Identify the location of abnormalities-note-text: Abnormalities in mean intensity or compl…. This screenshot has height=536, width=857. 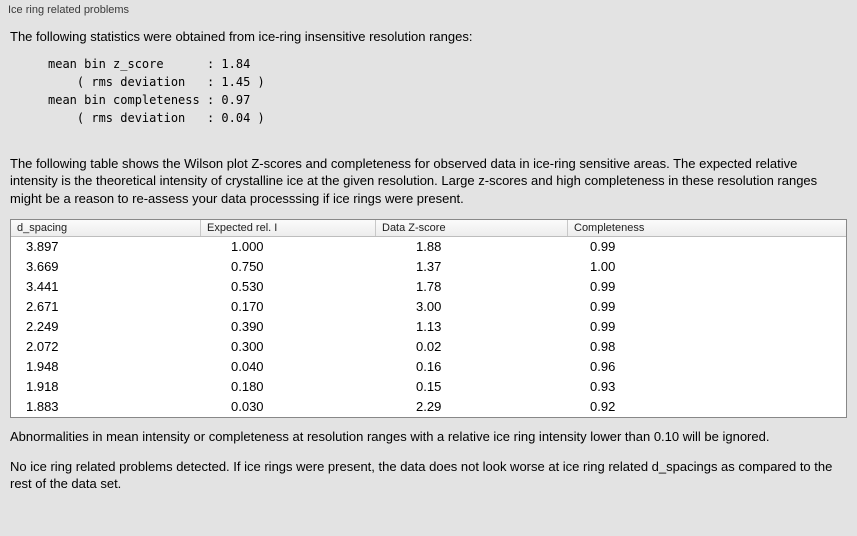
(390, 436).